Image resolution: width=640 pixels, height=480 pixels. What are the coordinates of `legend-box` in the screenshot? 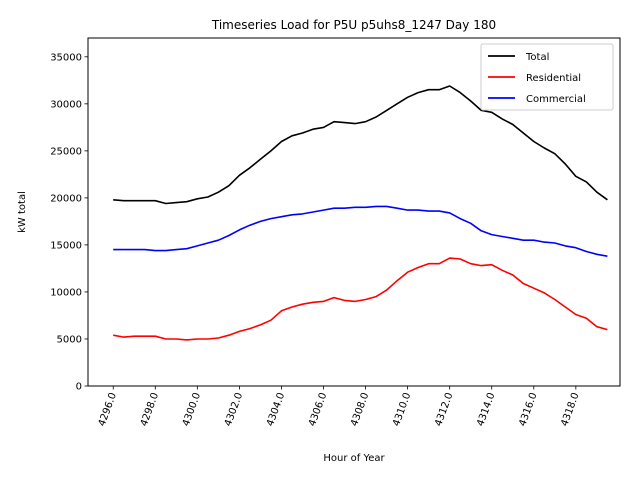 It's located at (547, 77).